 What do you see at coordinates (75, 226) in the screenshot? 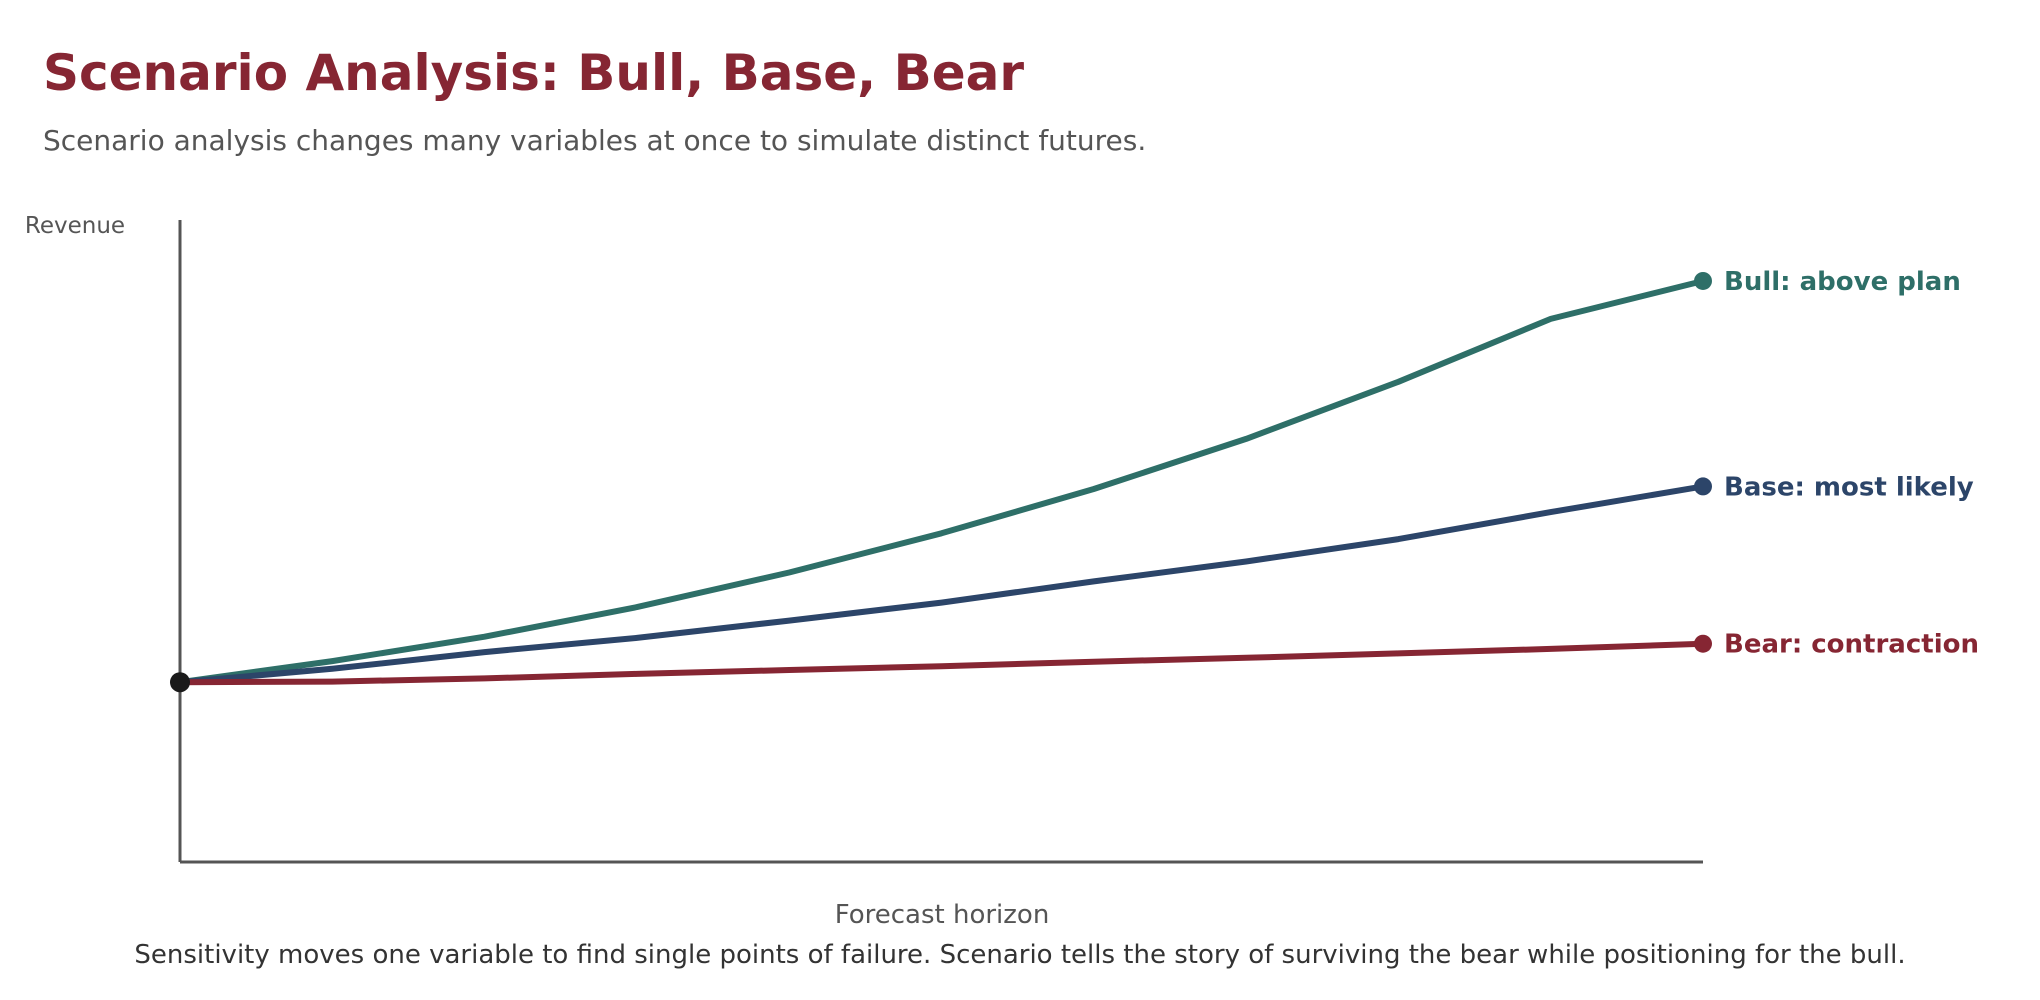
I see `y-axis-label: Revenue` at bounding box center [75, 226].